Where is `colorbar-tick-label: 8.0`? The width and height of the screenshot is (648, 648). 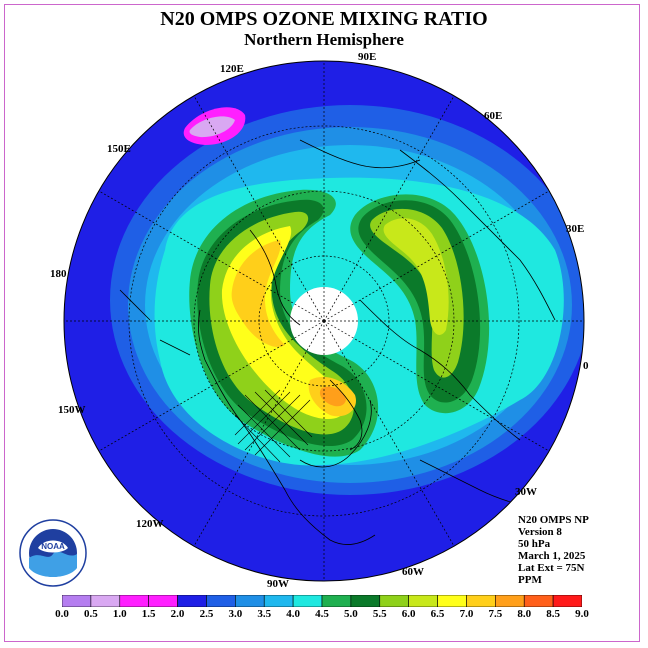
colorbar-tick-label: 8.0 is located at coordinates (524, 614).